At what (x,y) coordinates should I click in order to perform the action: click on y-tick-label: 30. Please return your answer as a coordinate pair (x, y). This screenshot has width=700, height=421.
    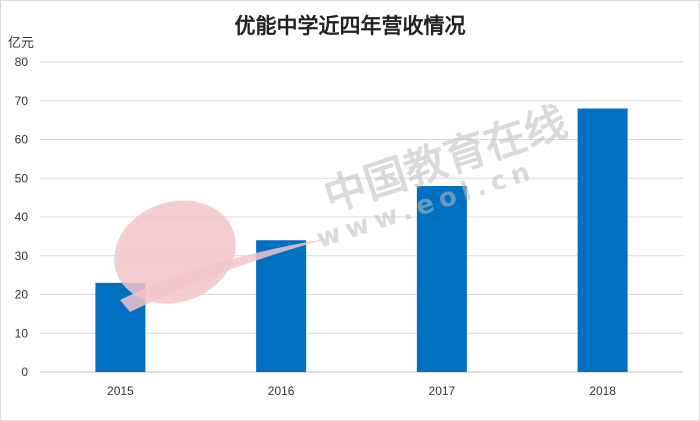
    Looking at the image, I should click on (22, 256).